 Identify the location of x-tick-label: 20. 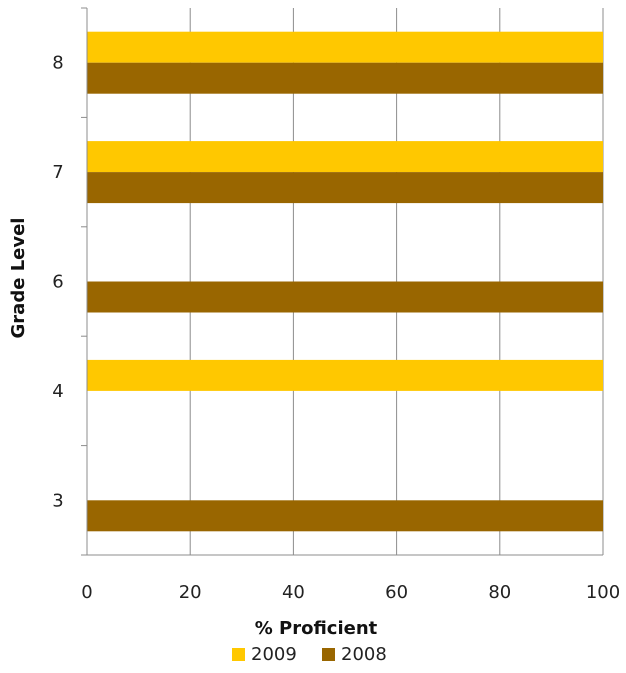
(190, 592).